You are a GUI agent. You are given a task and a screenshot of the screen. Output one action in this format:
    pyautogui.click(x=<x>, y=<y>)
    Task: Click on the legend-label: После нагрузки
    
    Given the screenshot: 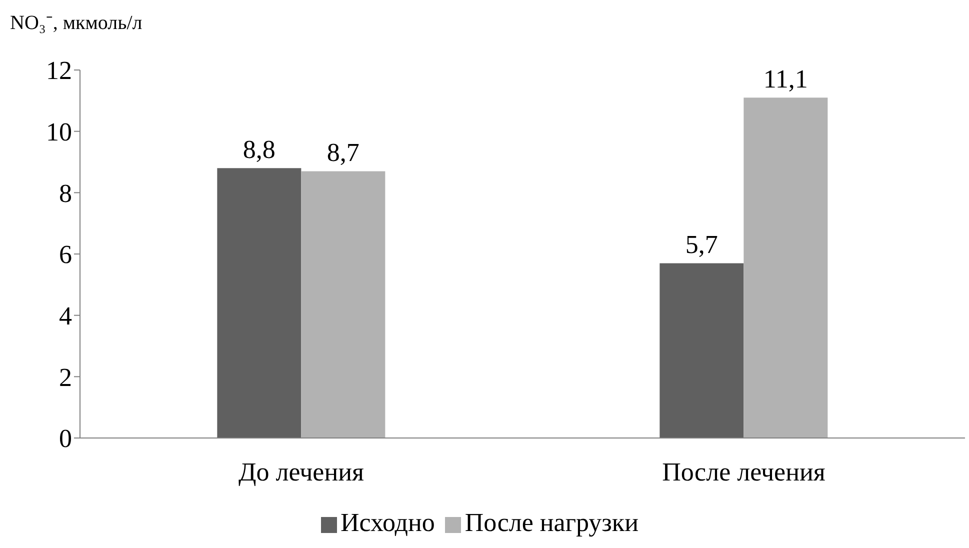 What is the action you would take?
    pyautogui.click(x=551, y=522)
    